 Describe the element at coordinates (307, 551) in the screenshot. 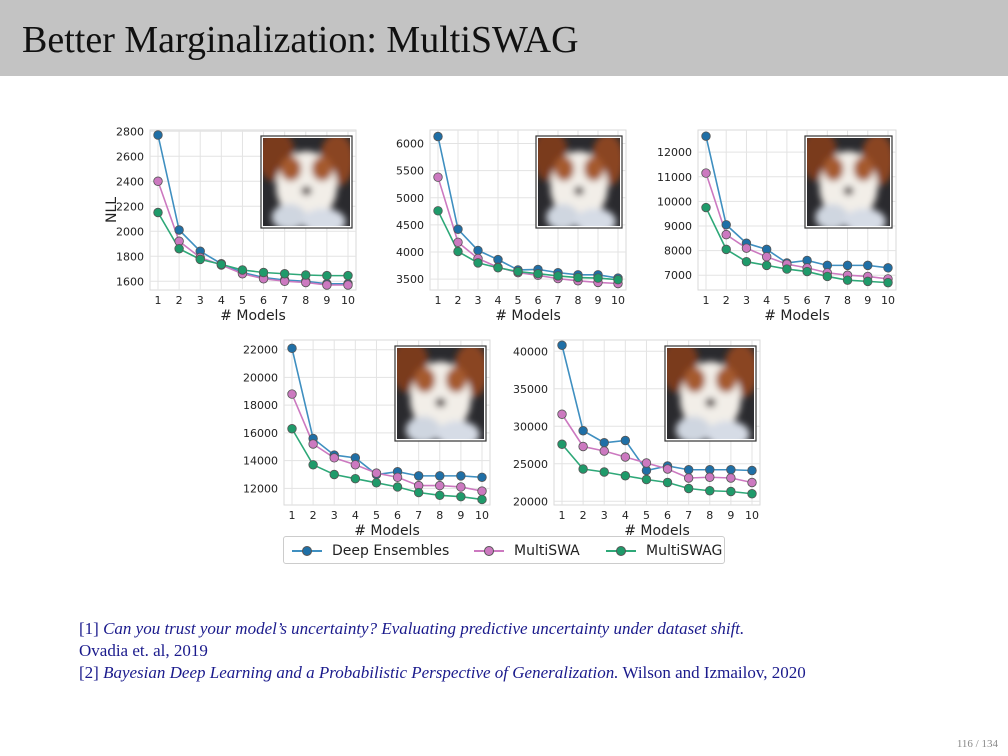

I see `legend-marker` at that location.